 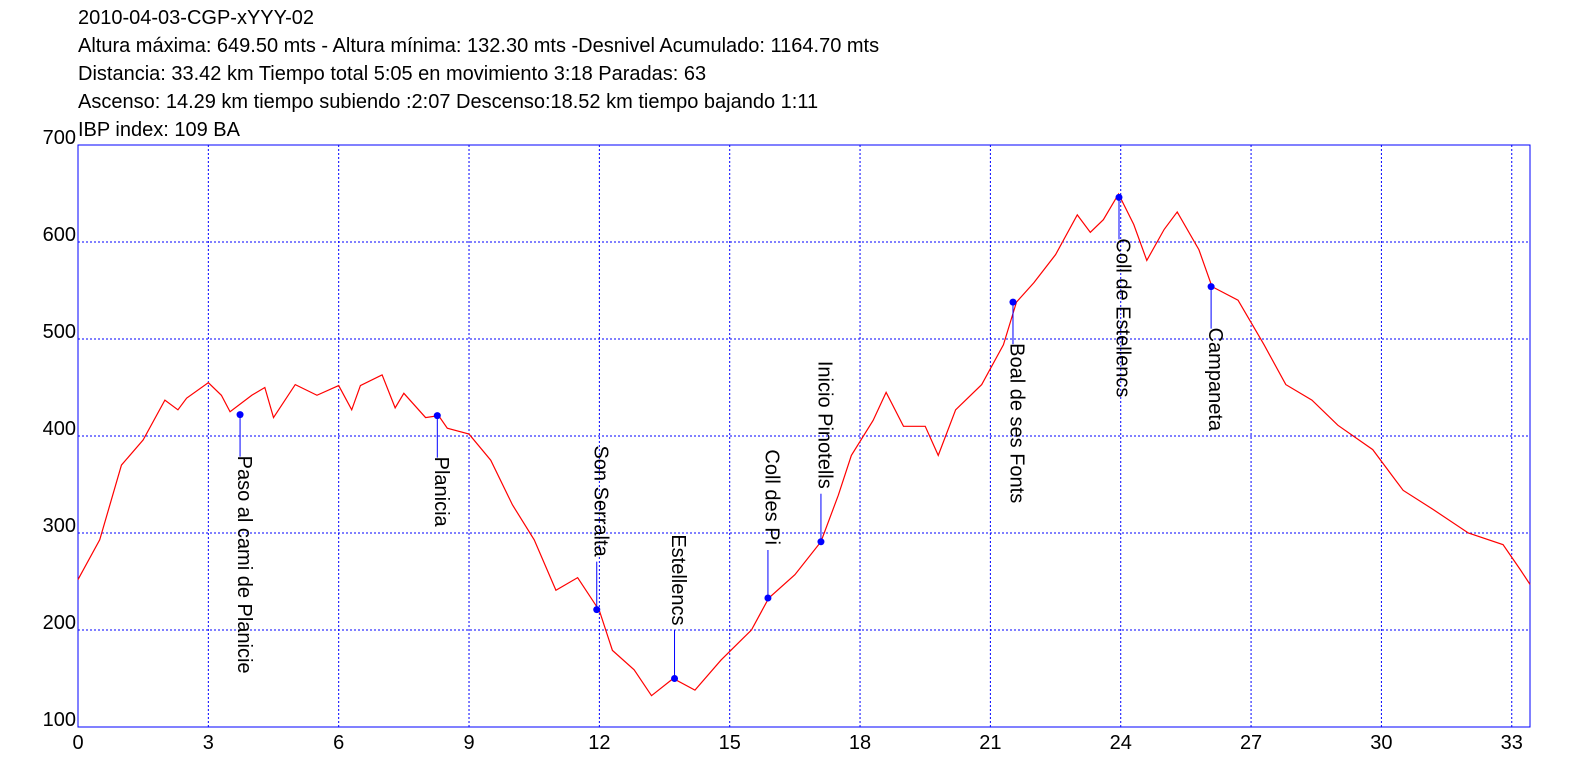 I want to click on x-tick-label: 9, so click(x=468, y=743).